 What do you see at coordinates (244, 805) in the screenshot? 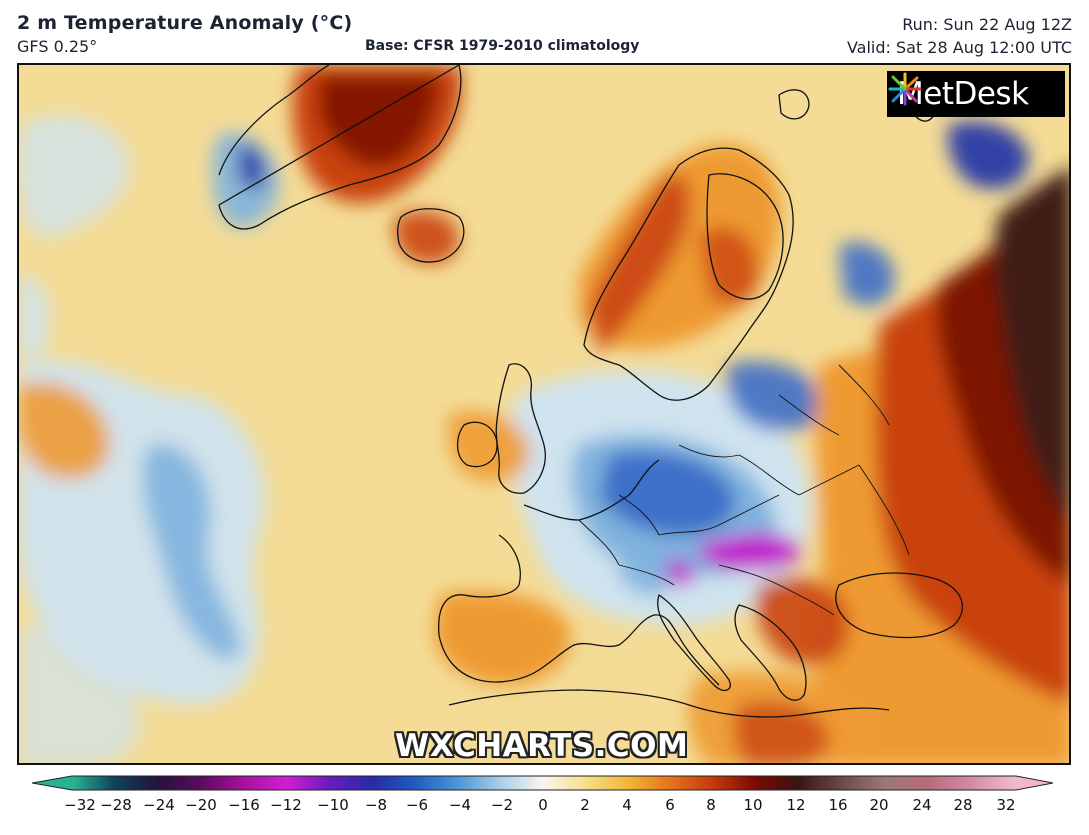
I see `colorbar-tick-label: −16` at bounding box center [244, 805].